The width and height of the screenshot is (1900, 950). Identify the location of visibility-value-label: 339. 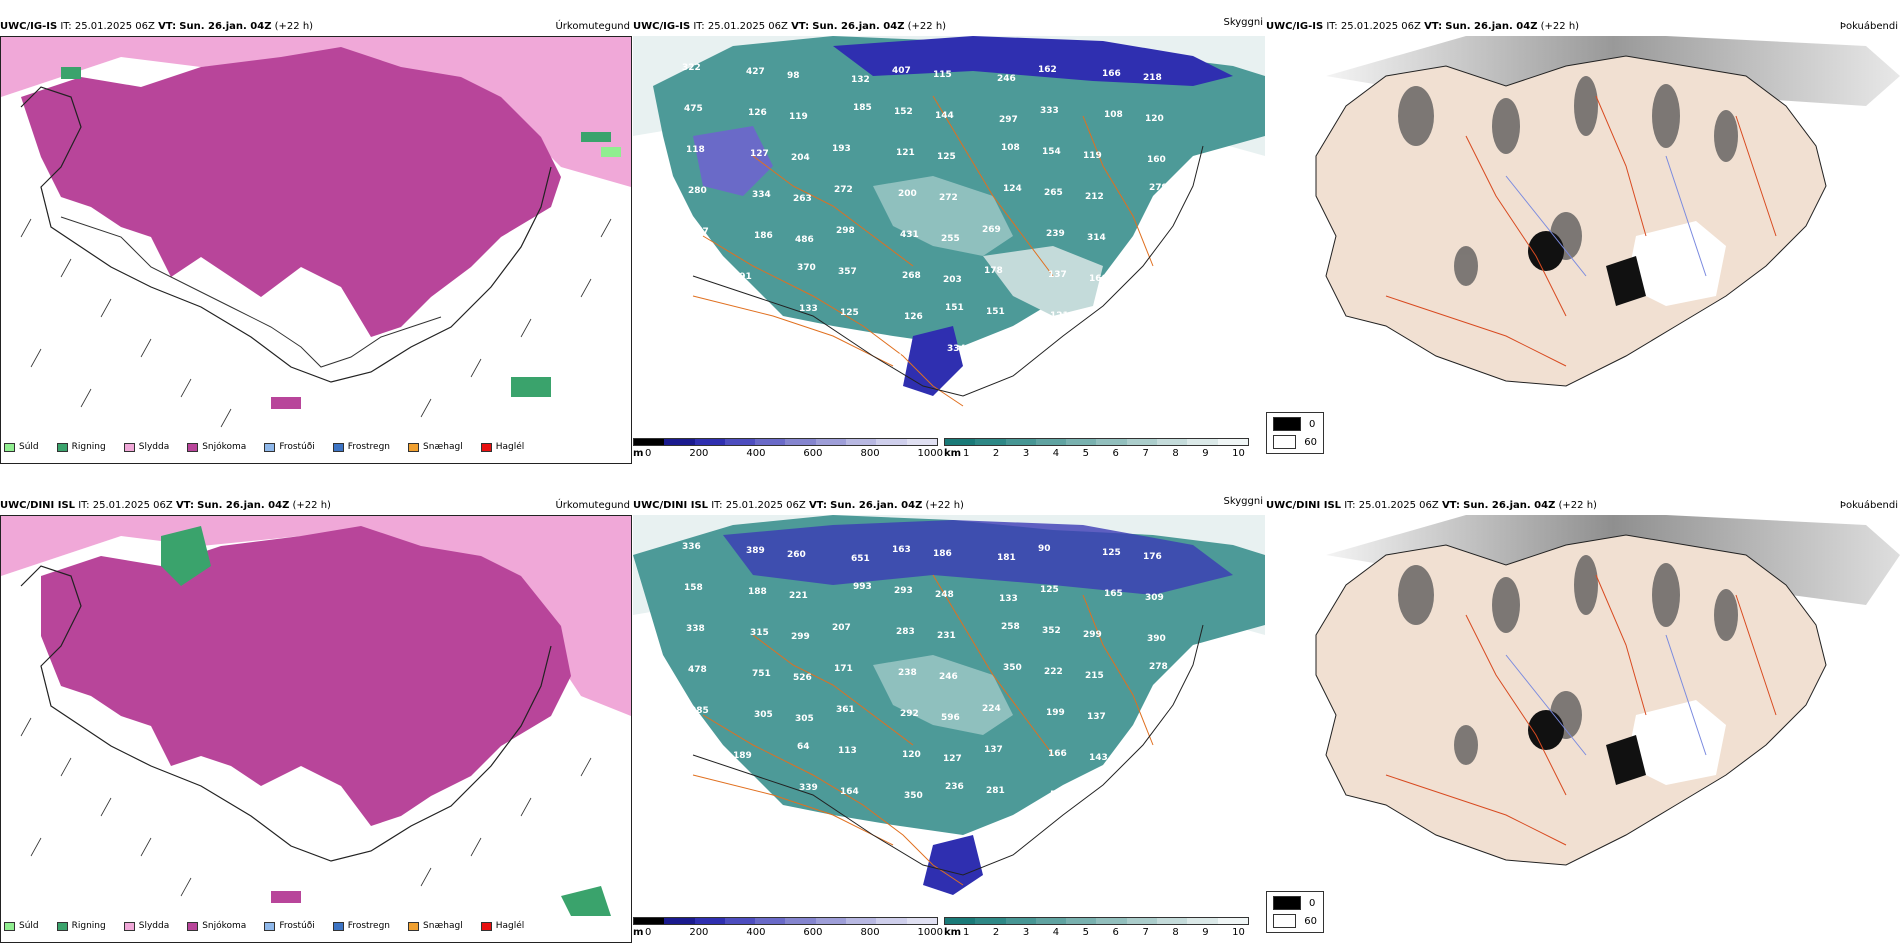
(808, 788).